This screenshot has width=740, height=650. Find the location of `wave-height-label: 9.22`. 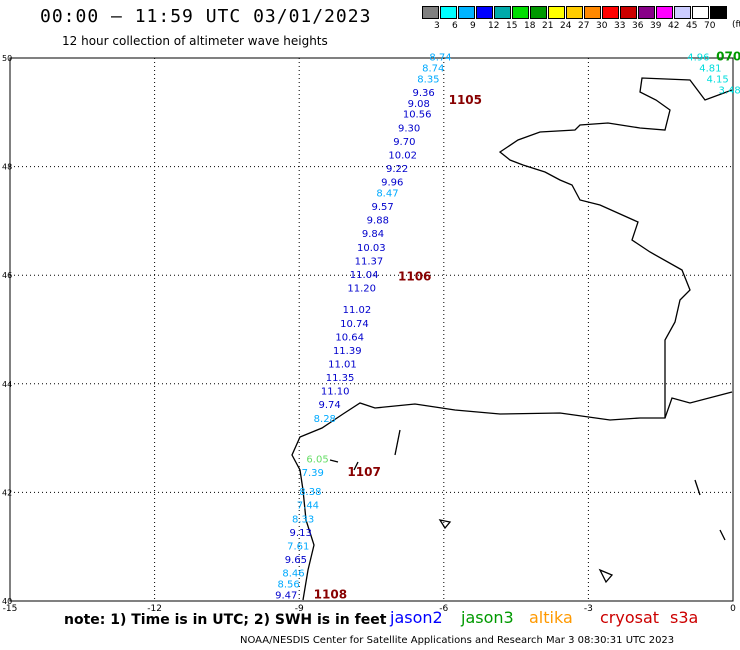

wave-height-label: 9.22 is located at coordinates (397, 169).